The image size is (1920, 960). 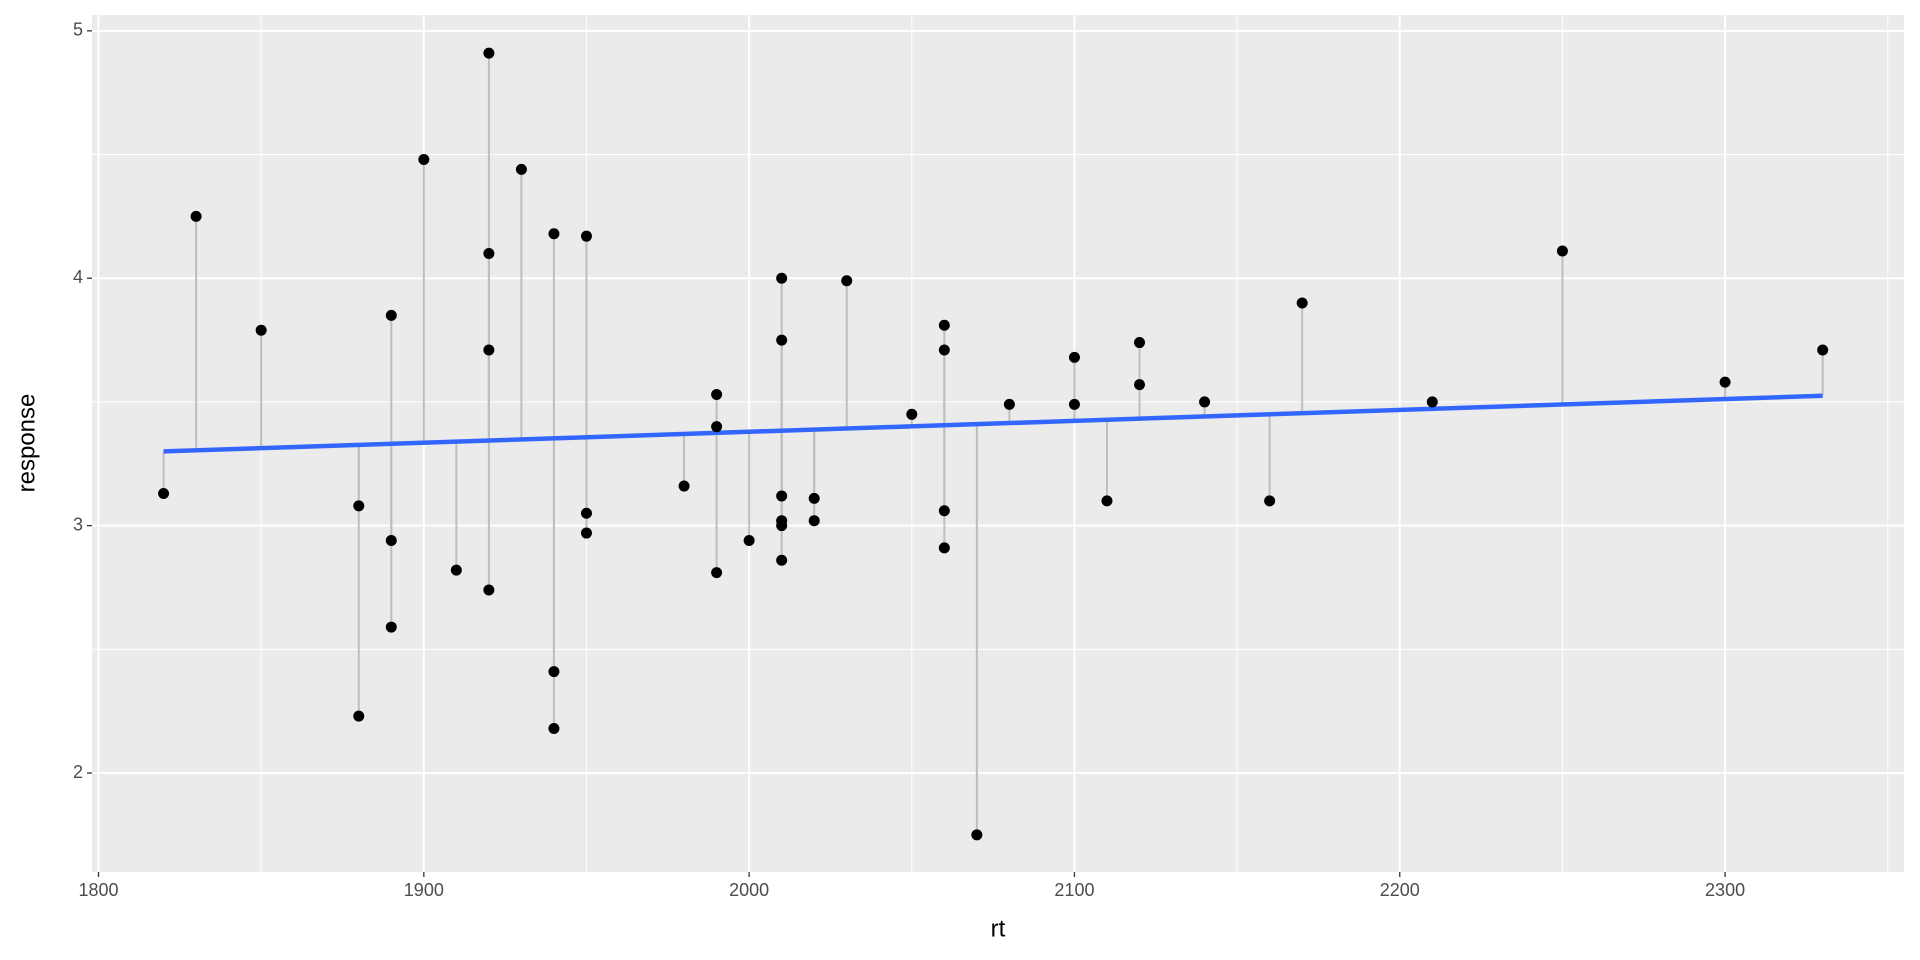 I want to click on x-tick-label: 1900, so click(x=424, y=890).